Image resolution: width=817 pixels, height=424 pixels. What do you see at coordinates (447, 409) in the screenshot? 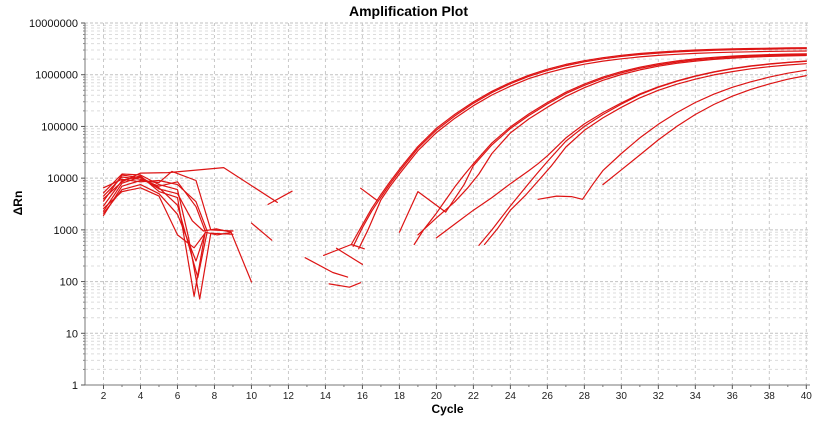
I see `x-axis-label: Cycle` at bounding box center [447, 409].